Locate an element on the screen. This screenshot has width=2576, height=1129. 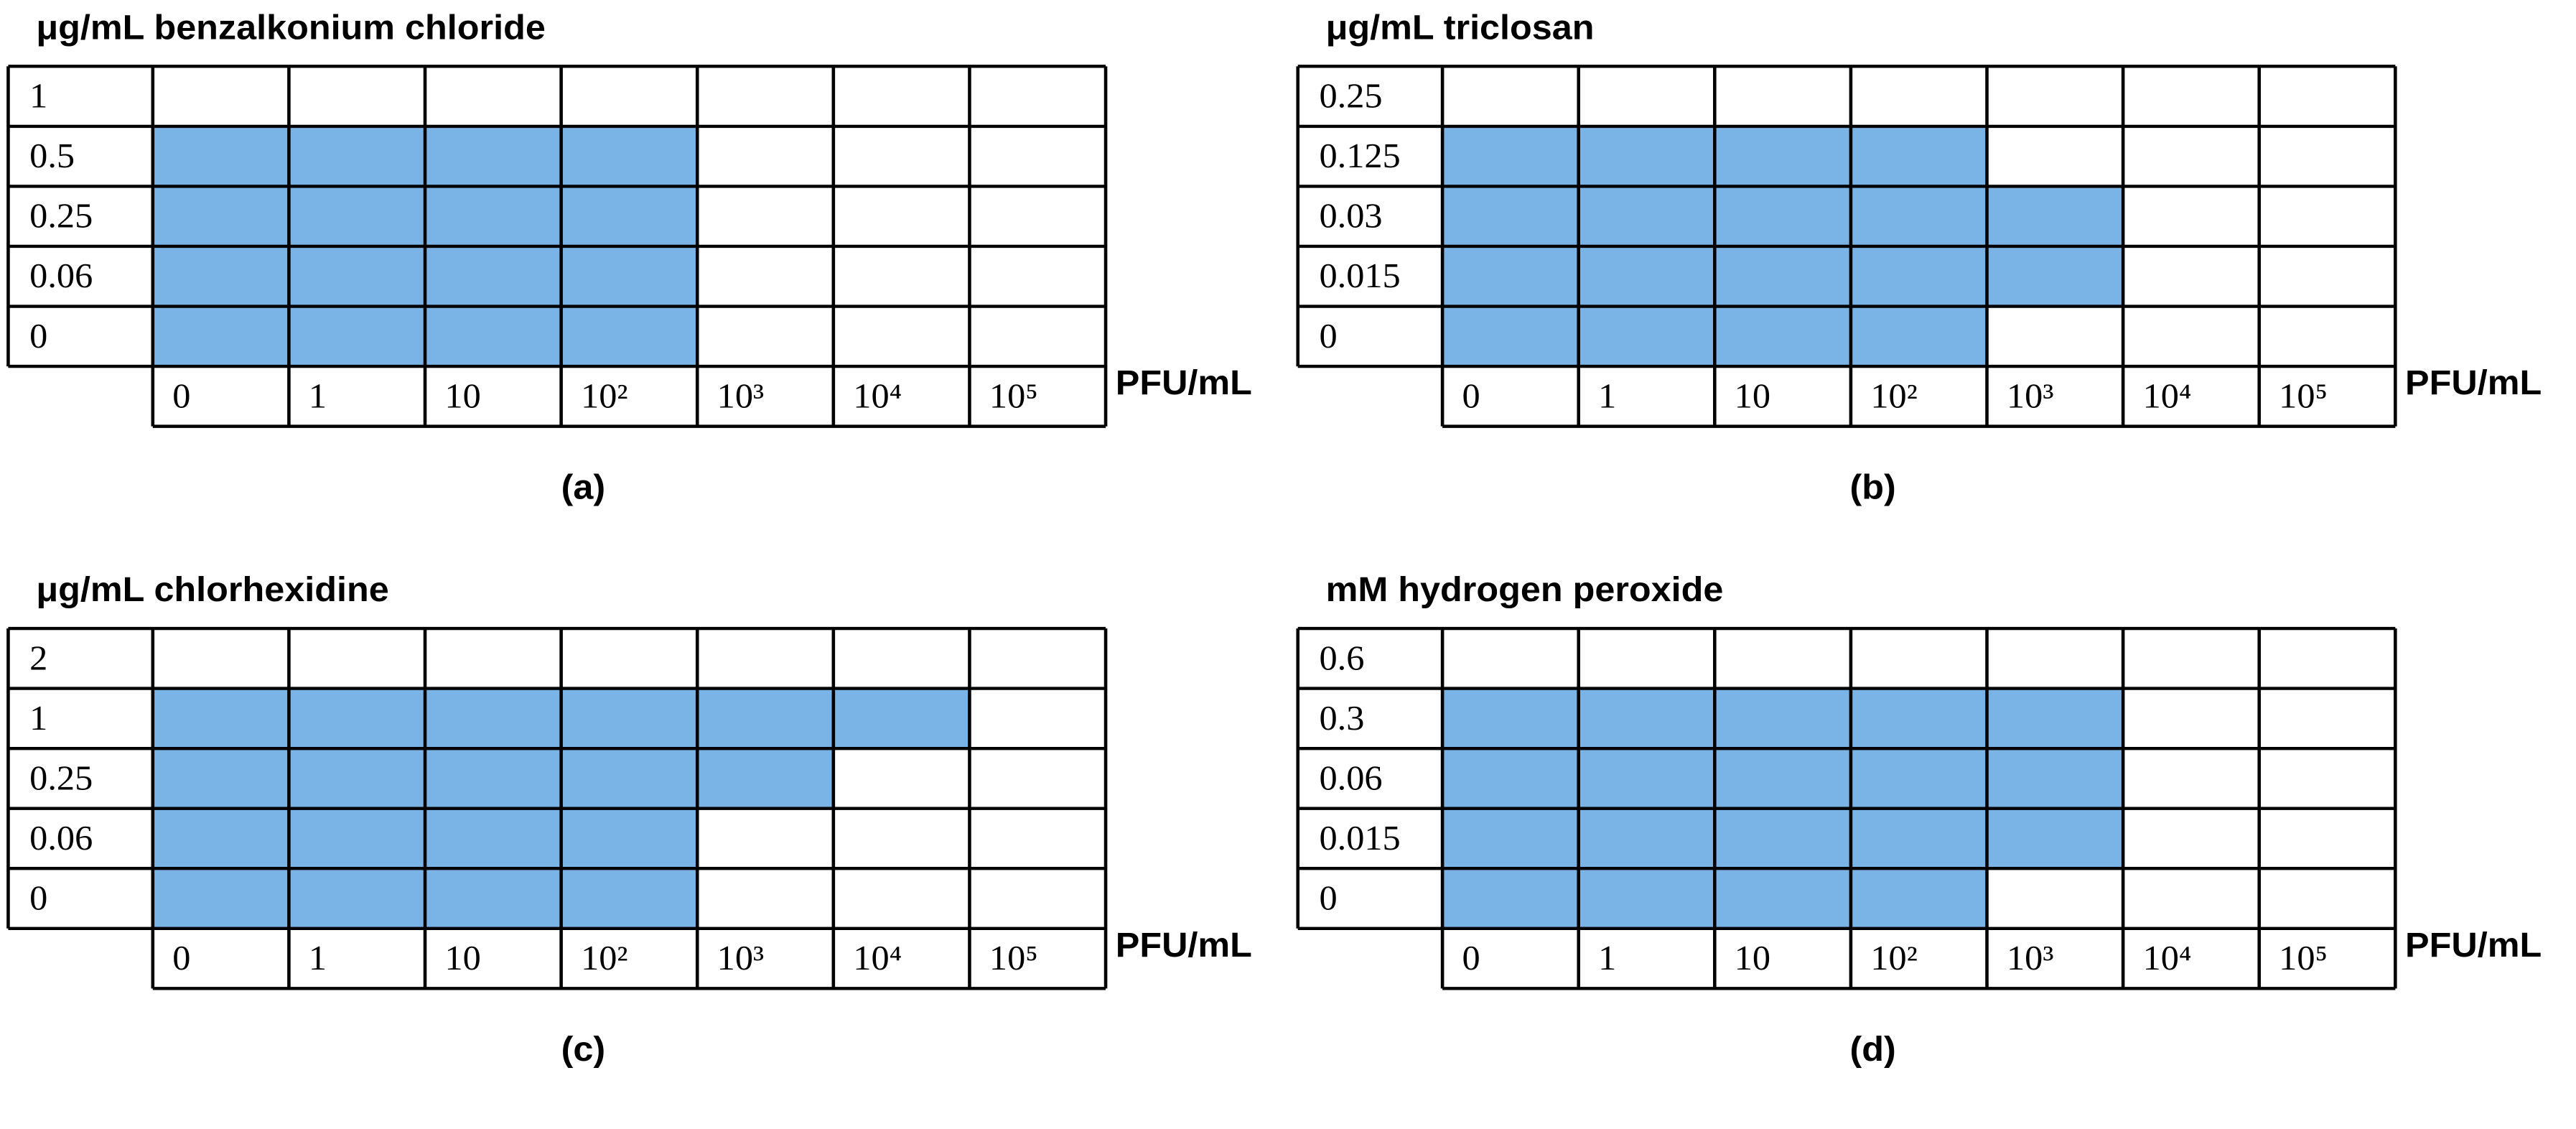
panel-label: (b) is located at coordinates (1872, 487).